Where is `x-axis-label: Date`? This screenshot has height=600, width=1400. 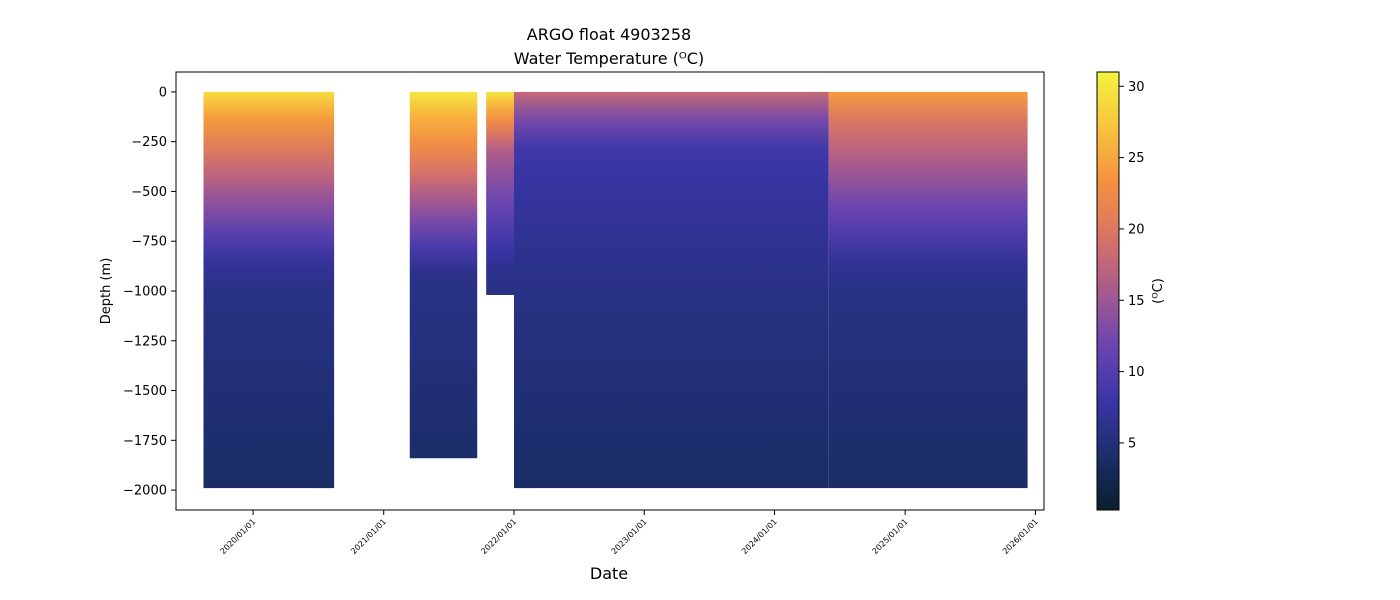 x-axis-label: Date is located at coordinates (609, 573).